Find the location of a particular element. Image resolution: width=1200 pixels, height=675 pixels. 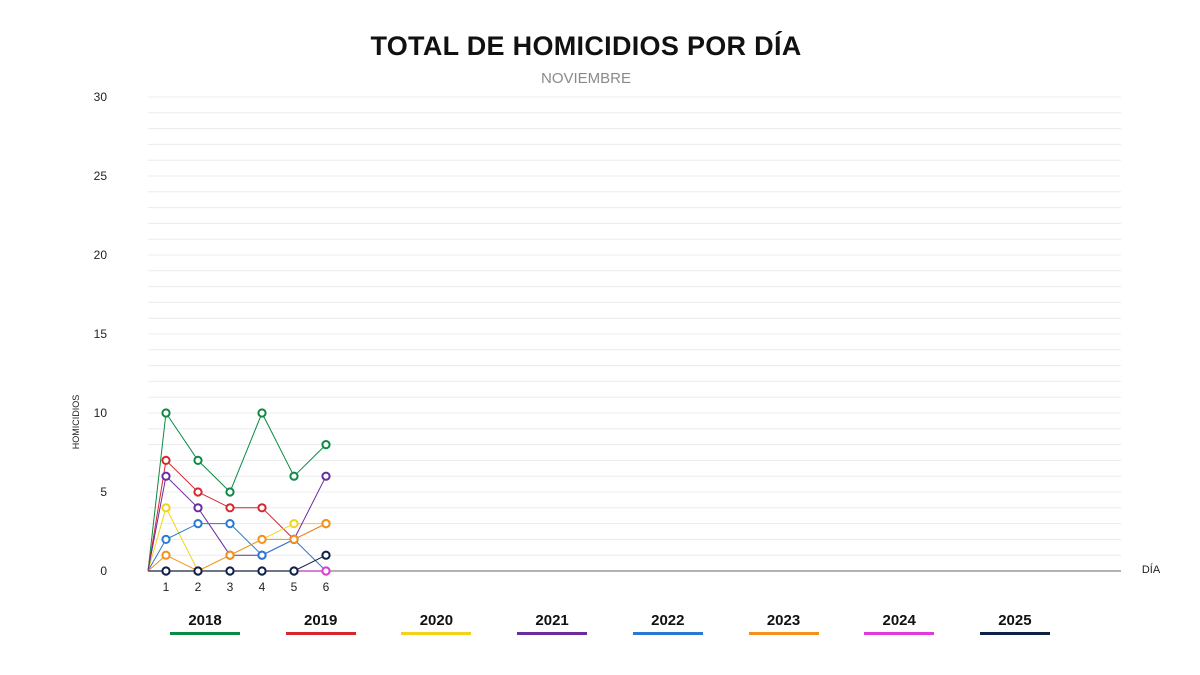

legend-item-2022: 2022 is located at coordinates (667, 623).